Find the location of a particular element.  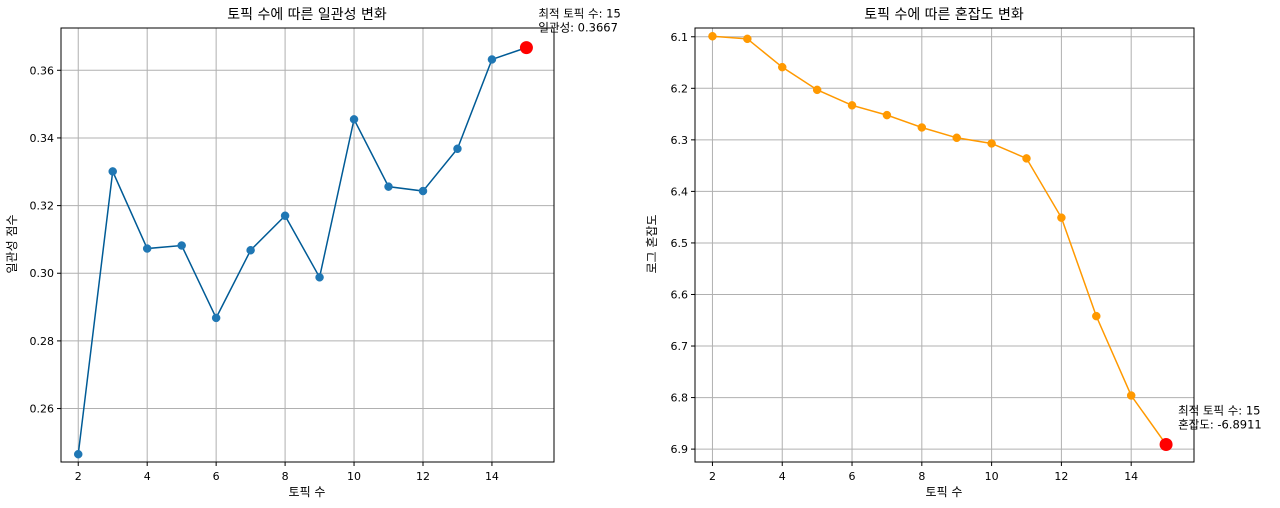

y-tick-label: 6.4 is located at coordinates (680, 191).